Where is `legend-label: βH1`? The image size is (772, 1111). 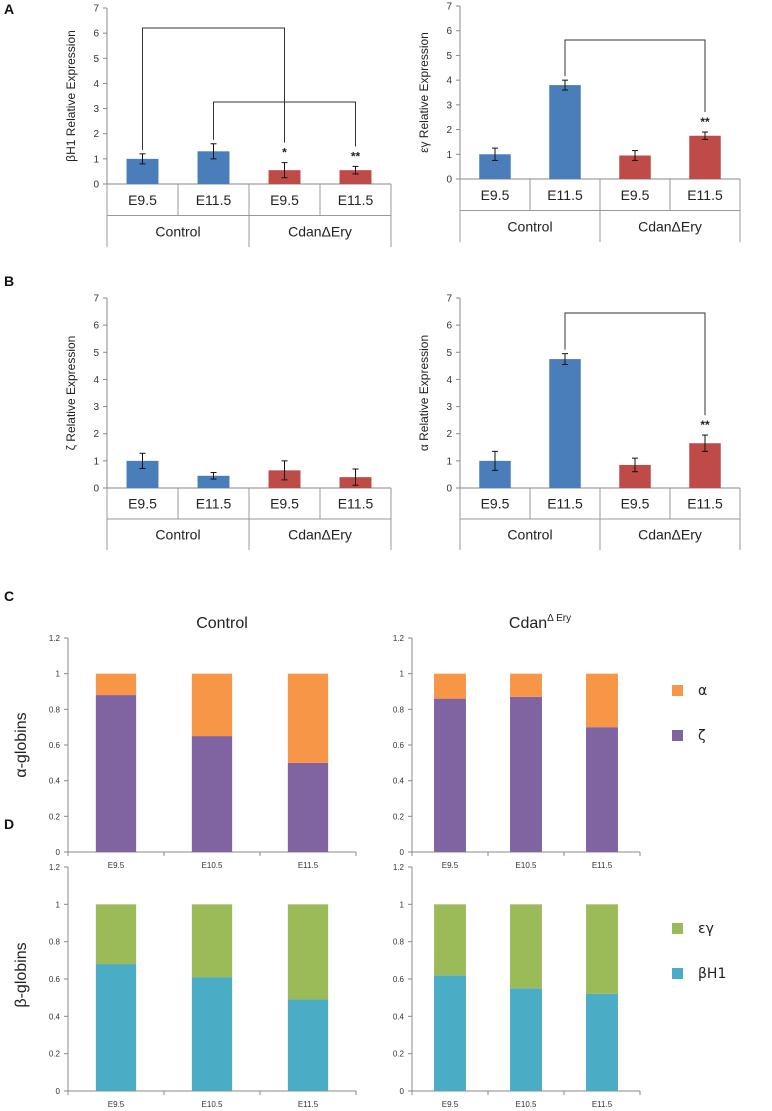 legend-label: βH1 is located at coordinates (712, 974).